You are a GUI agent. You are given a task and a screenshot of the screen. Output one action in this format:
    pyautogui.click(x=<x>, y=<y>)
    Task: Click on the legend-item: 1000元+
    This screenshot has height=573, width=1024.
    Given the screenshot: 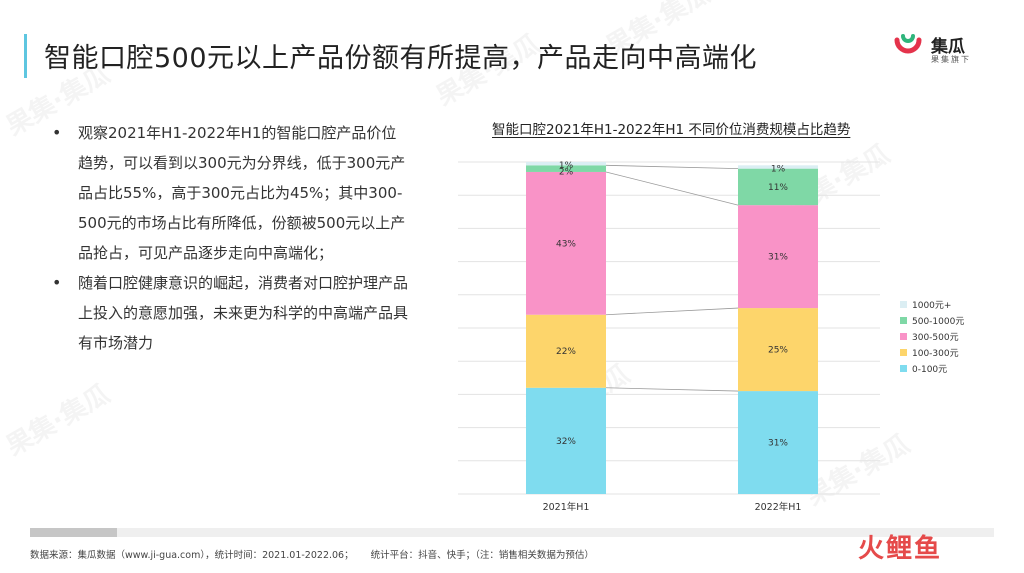 What is the action you would take?
    pyautogui.click(x=932, y=304)
    